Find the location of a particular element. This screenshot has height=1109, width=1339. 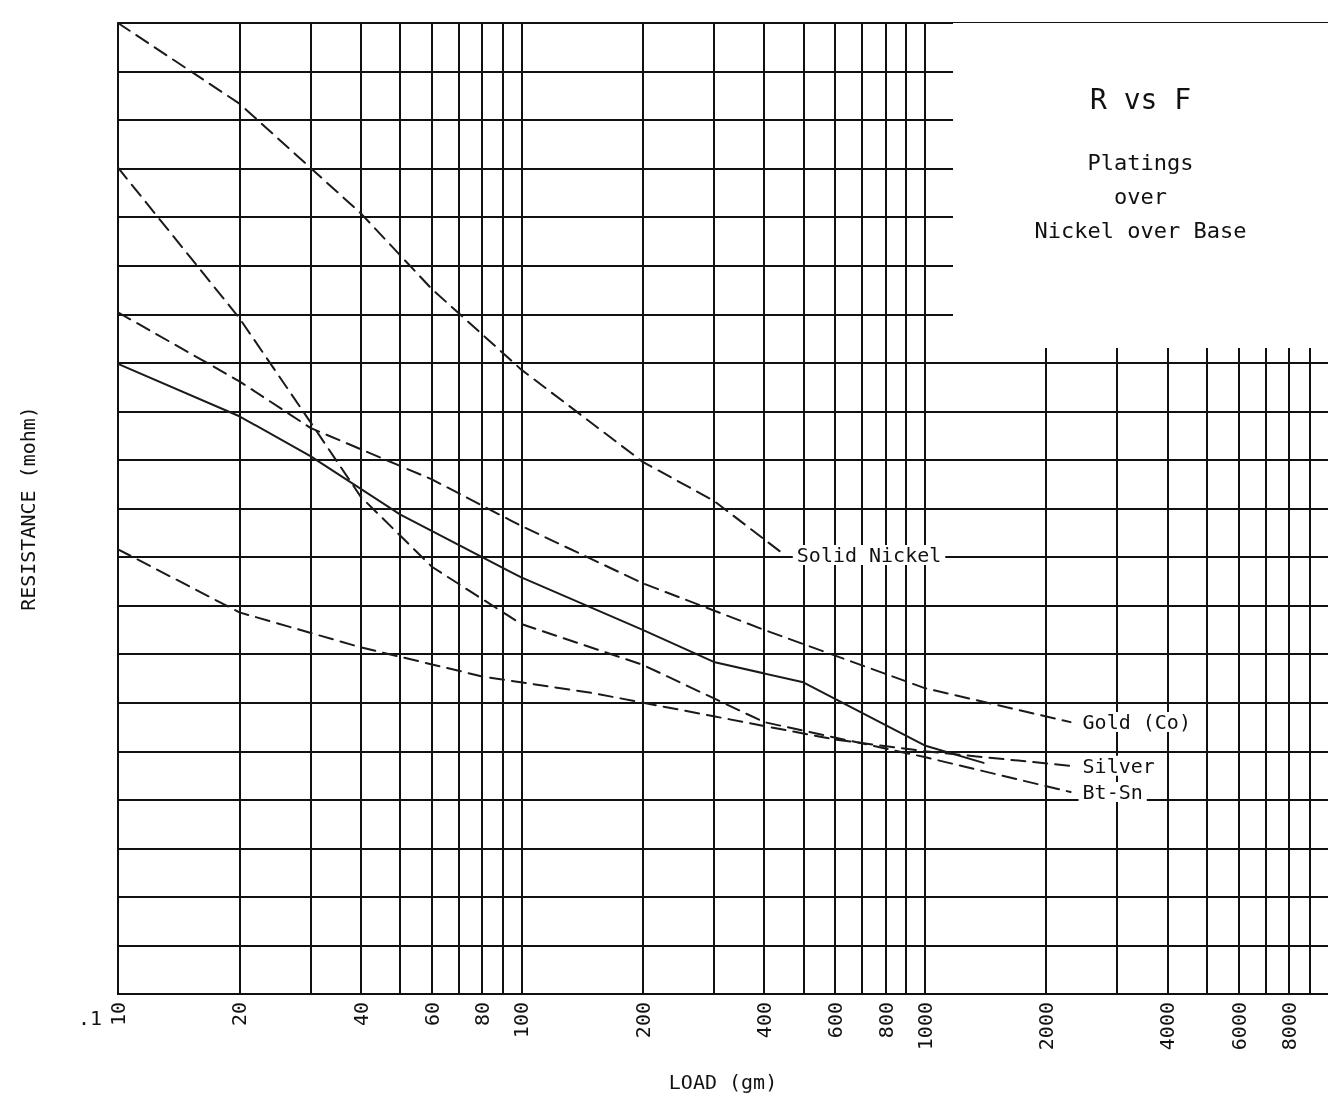

x-tick-label: 800 is located at coordinates (885, 1020).